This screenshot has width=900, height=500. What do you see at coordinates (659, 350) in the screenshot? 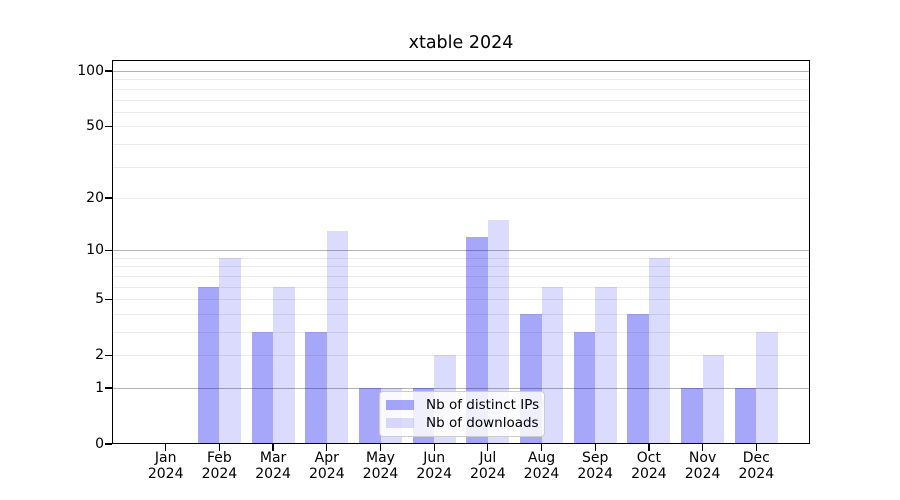
I see `bar-oct-downloads` at bounding box center [659, 350].